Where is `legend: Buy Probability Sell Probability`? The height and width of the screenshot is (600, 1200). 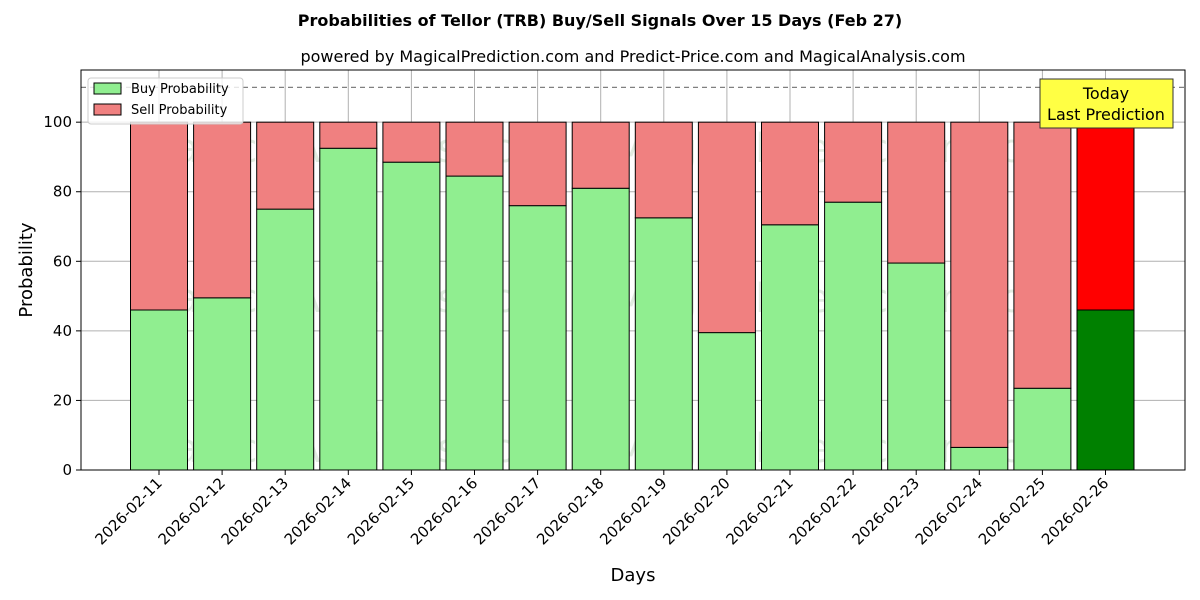 legend: Buy Probability Sell Probability is located at coordinates (165, 101).